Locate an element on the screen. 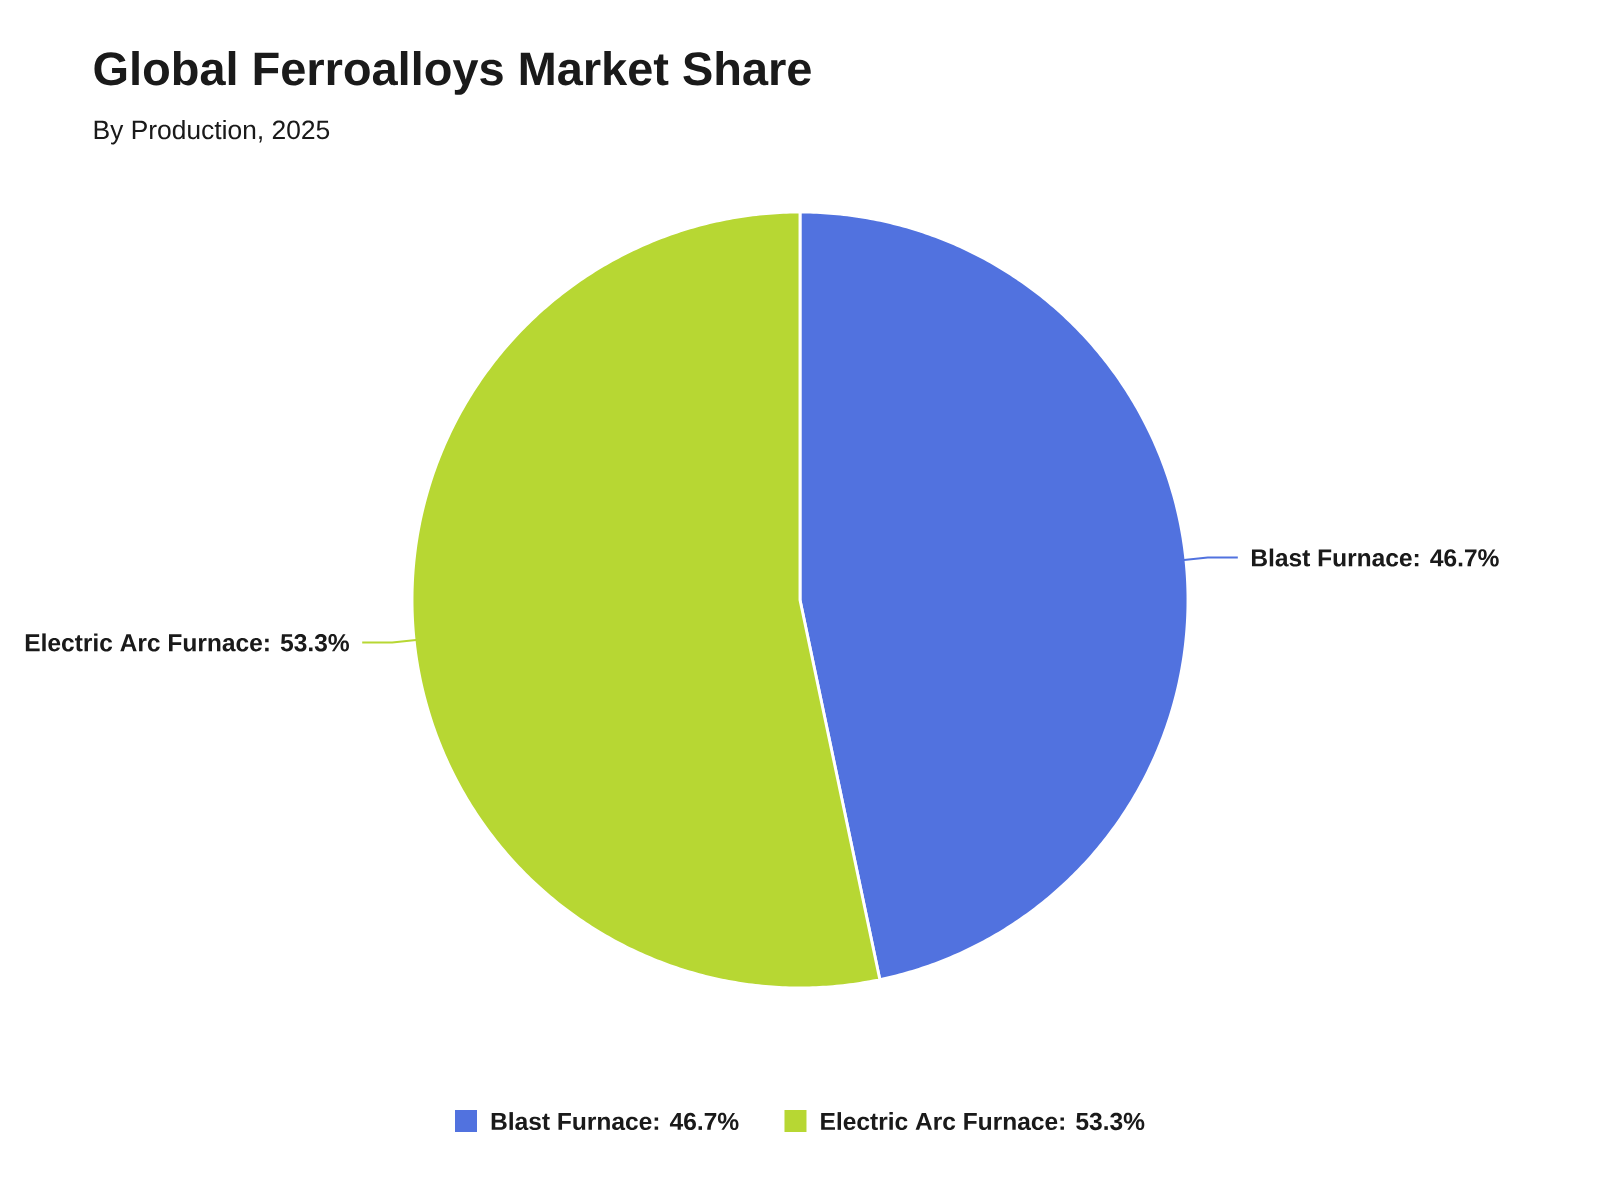 Image resolution: width=1600 pixels, height=1200 pixels. legend-label: Electric Arc Furnace: 53.3% is located at coordinates (983, 1121).